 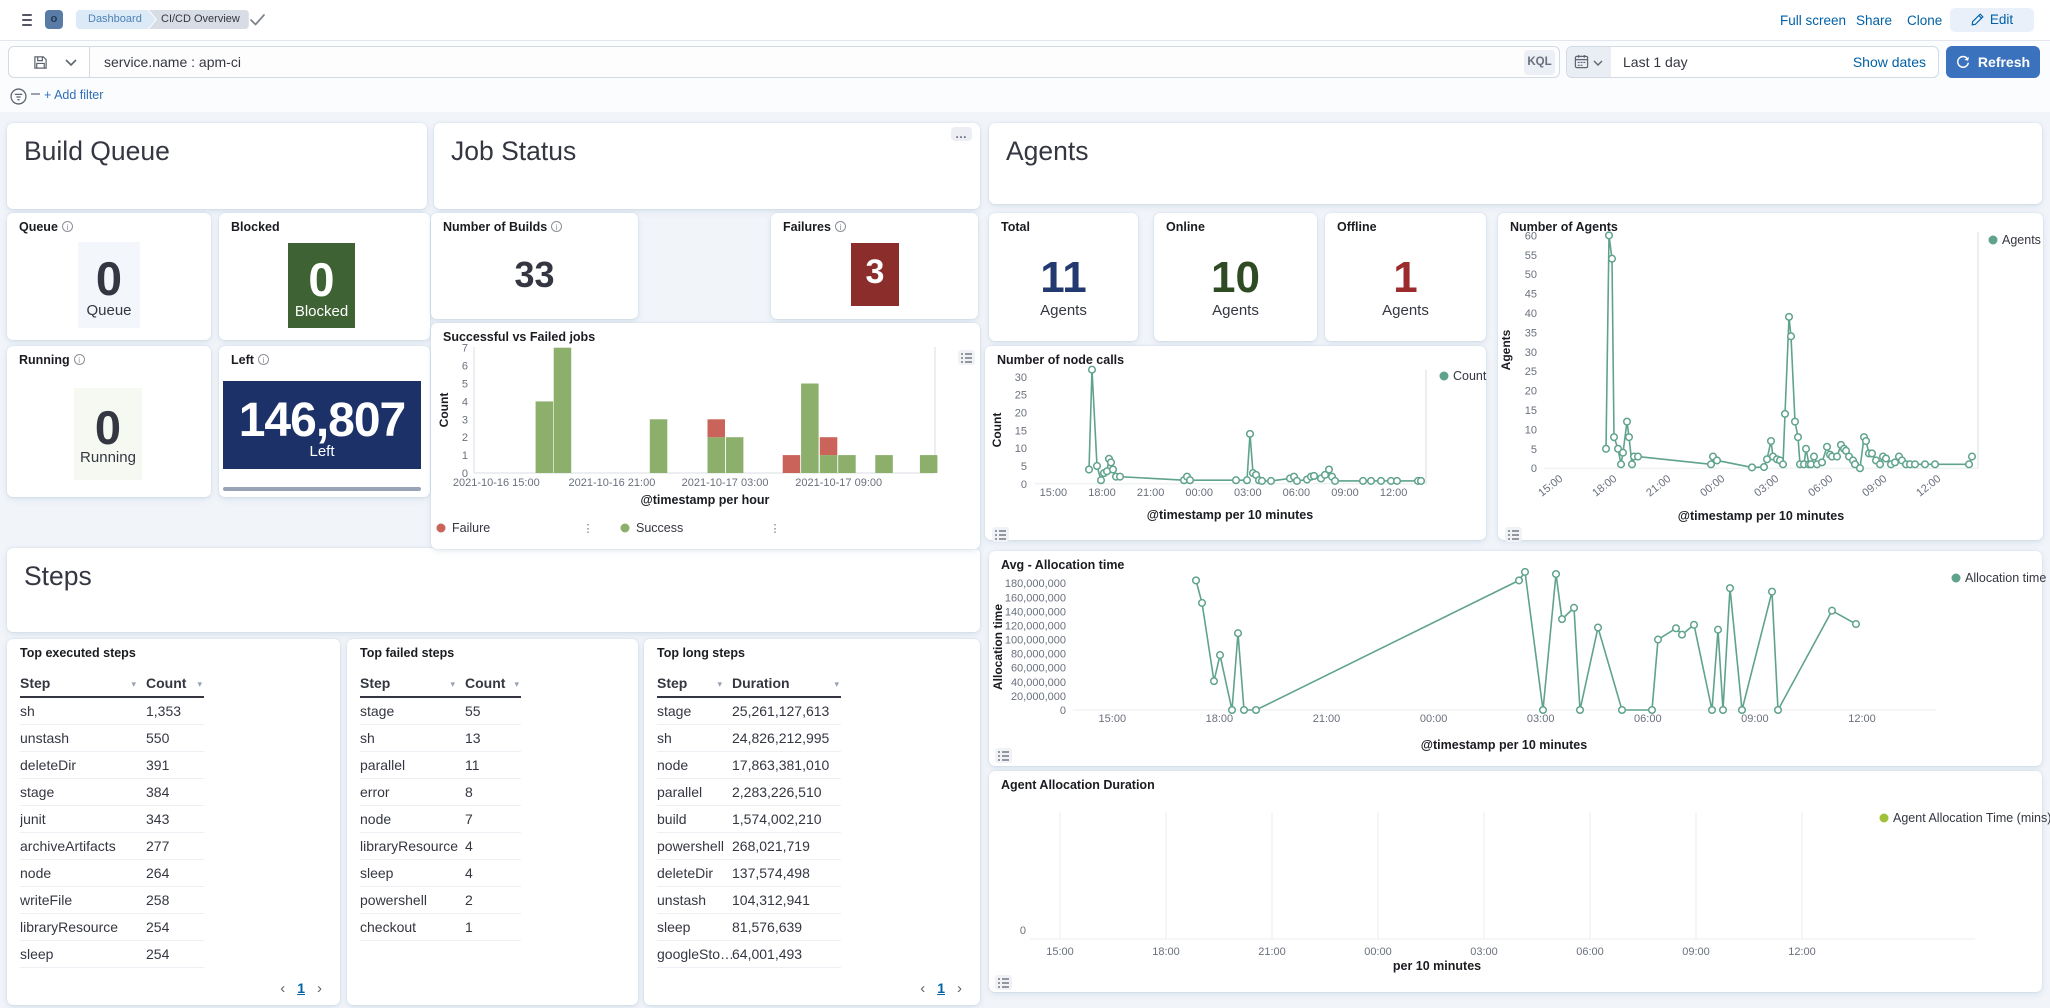 What do you see at coordinates (1531, 256) in the screenshot?
I see `svg-text: 55` at bounding box center [1531, 256].